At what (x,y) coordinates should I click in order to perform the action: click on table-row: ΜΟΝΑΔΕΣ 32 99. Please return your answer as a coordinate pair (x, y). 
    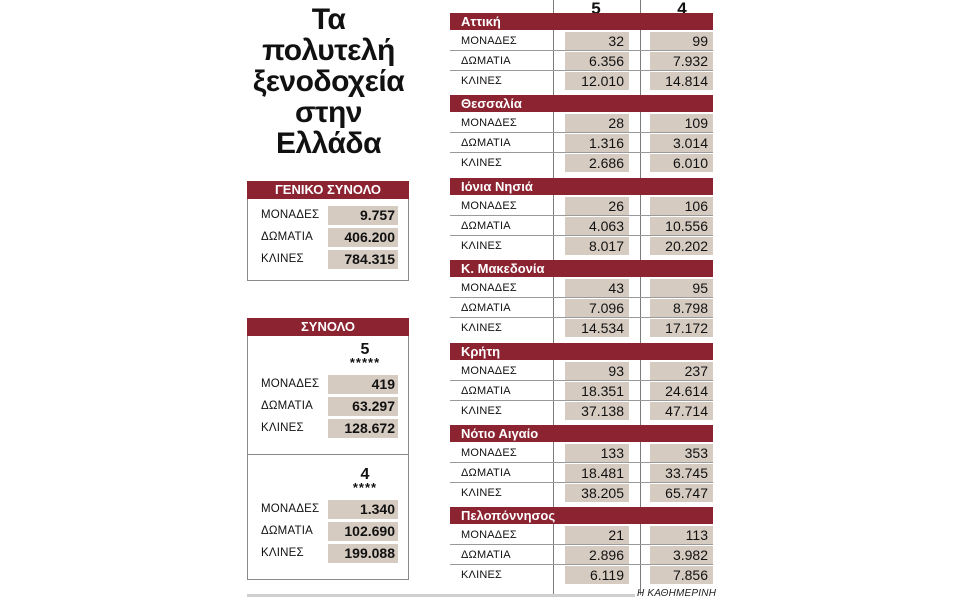
    Looking at the image, I should click on (581, 41).